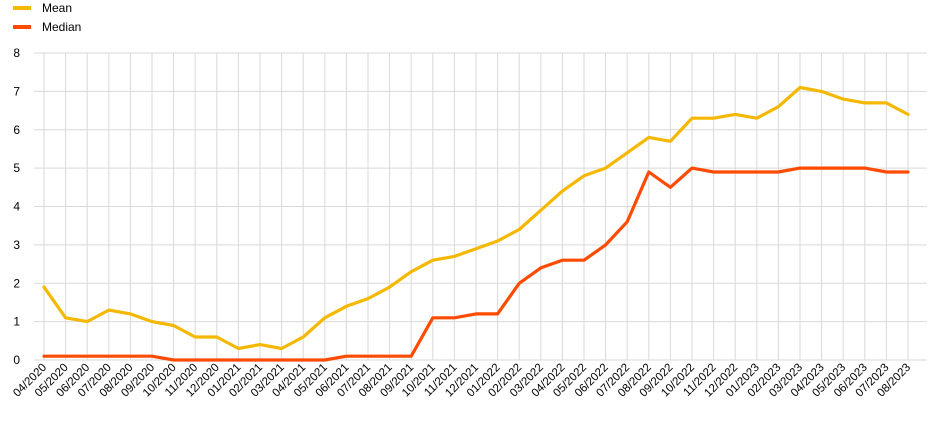  Describe the element at coordinates (61, 27) in the screenshot. I see `legend-label-median: Median` at that location.